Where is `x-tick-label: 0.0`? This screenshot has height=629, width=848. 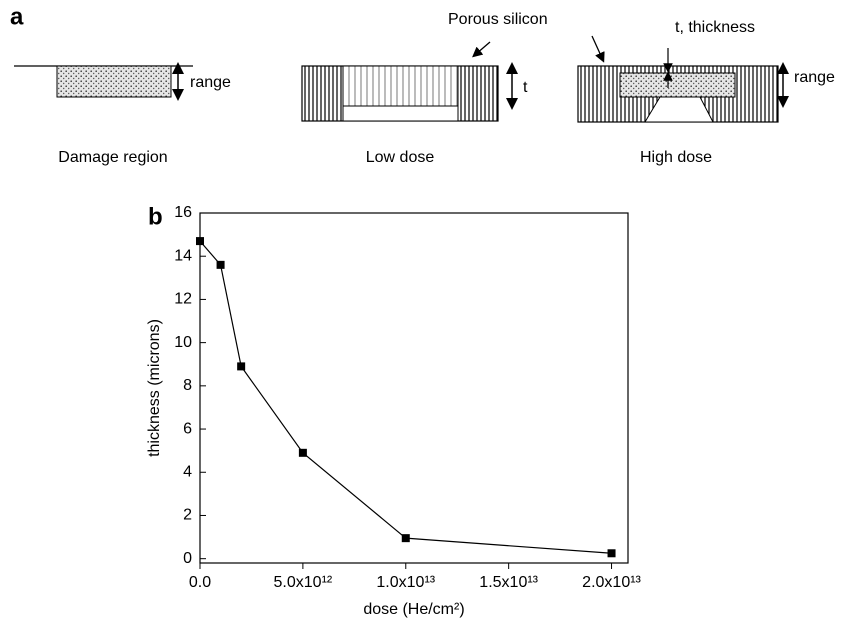
x-tick-label: 0.0 is located at coordinates (200, 582).